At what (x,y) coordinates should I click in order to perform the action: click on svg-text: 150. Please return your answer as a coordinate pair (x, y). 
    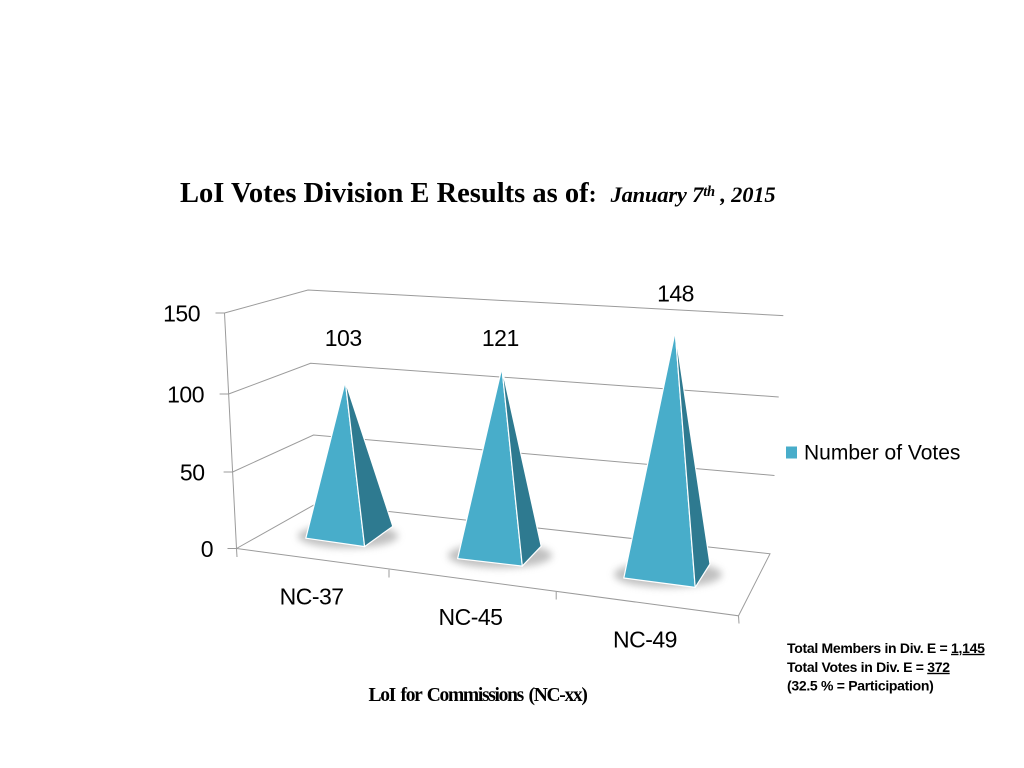
    Looking at the image, I should click on (181, 313).